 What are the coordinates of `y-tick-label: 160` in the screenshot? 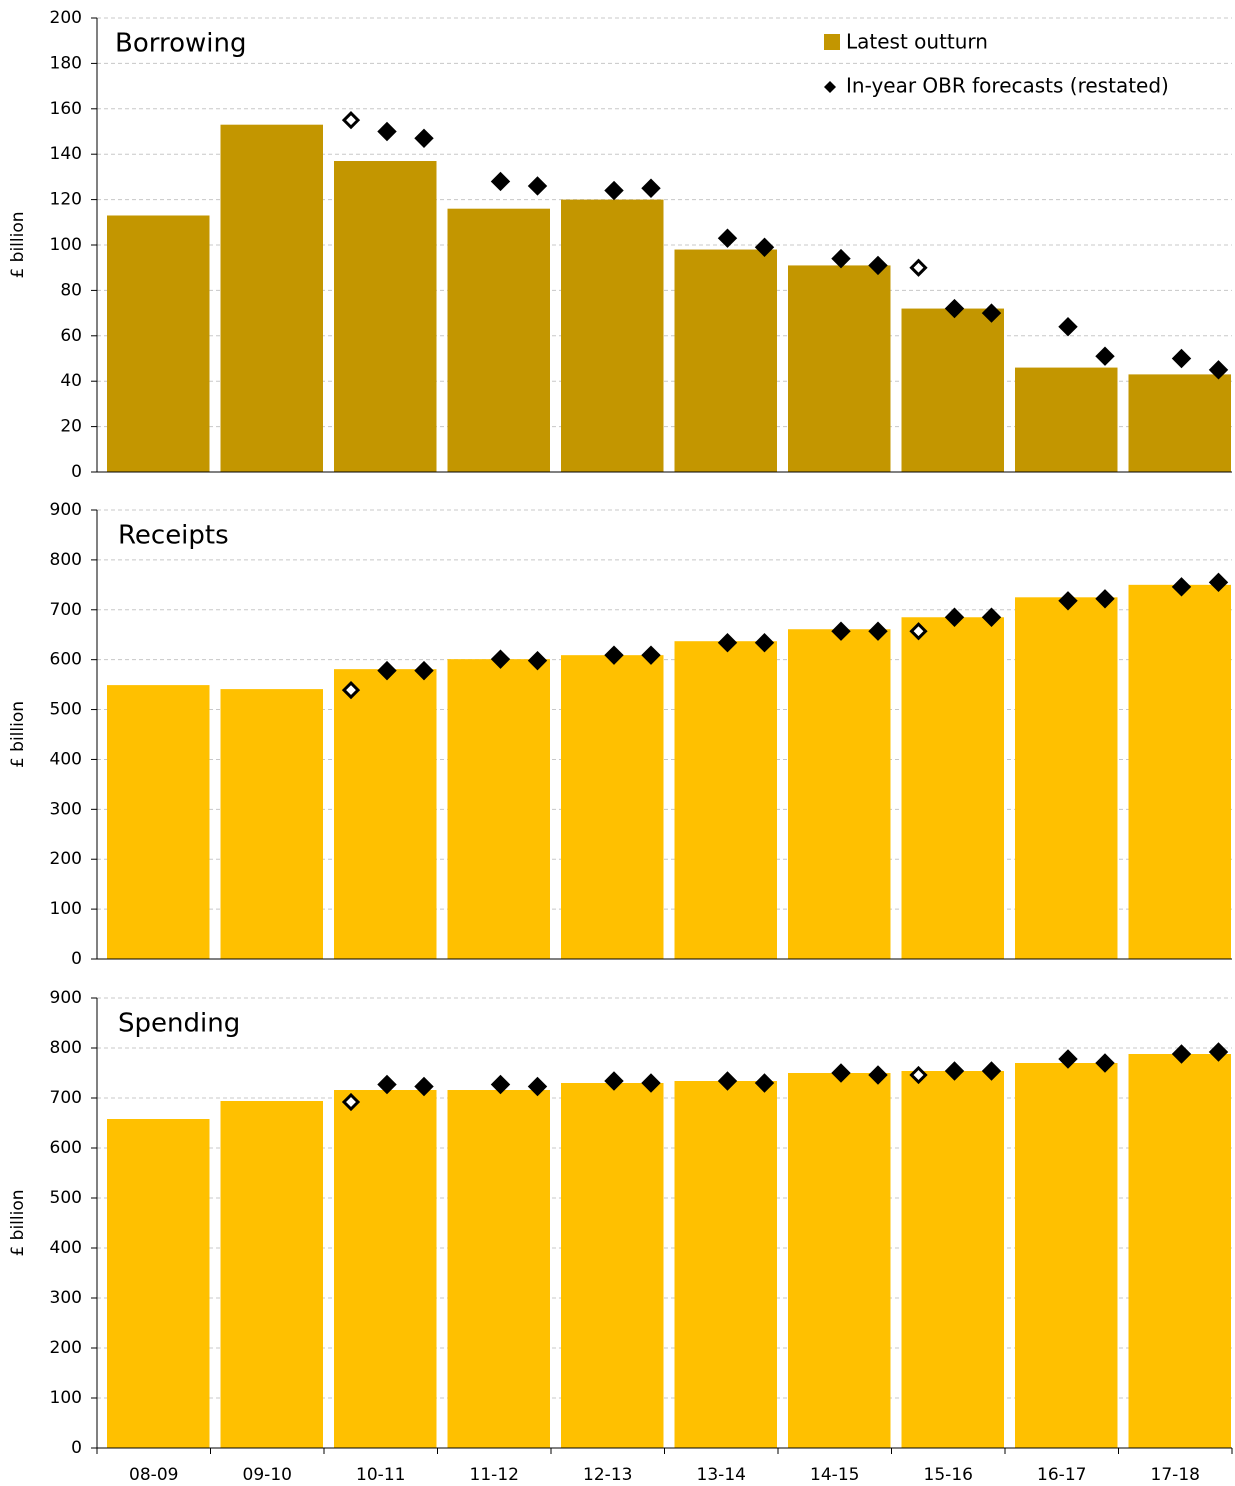 It's located at (66, 109).